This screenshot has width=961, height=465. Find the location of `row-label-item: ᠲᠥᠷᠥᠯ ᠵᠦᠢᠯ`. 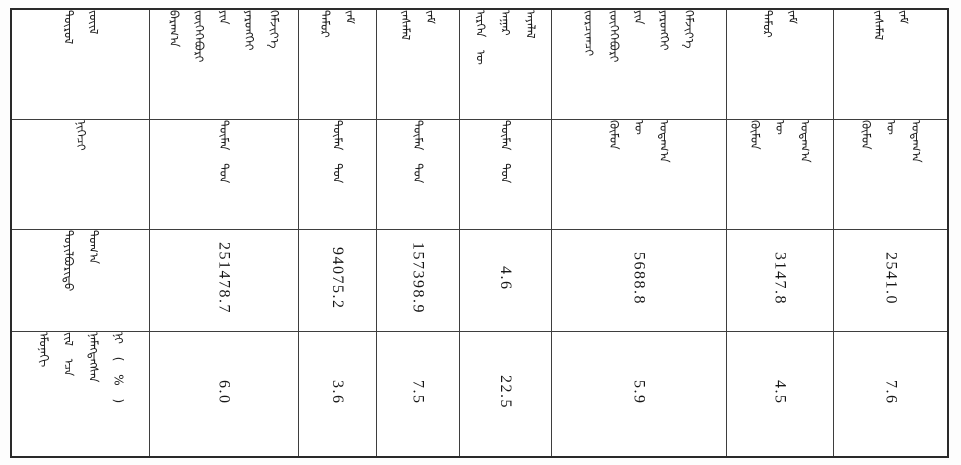

row-label-item: ᠲᠥᠷᠥᠯ ᠵᠦᠢᠯ is located at coordinates (80, 64).